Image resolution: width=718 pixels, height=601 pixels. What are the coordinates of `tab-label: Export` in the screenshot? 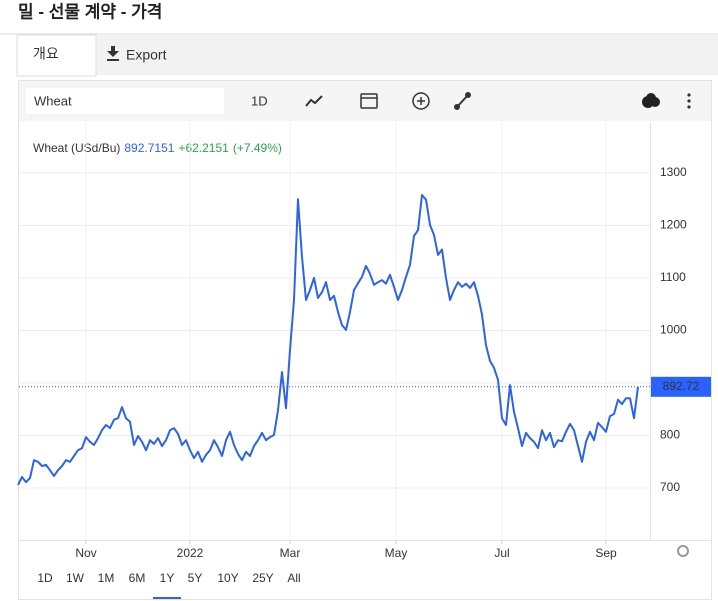 It's located at (146, 55).